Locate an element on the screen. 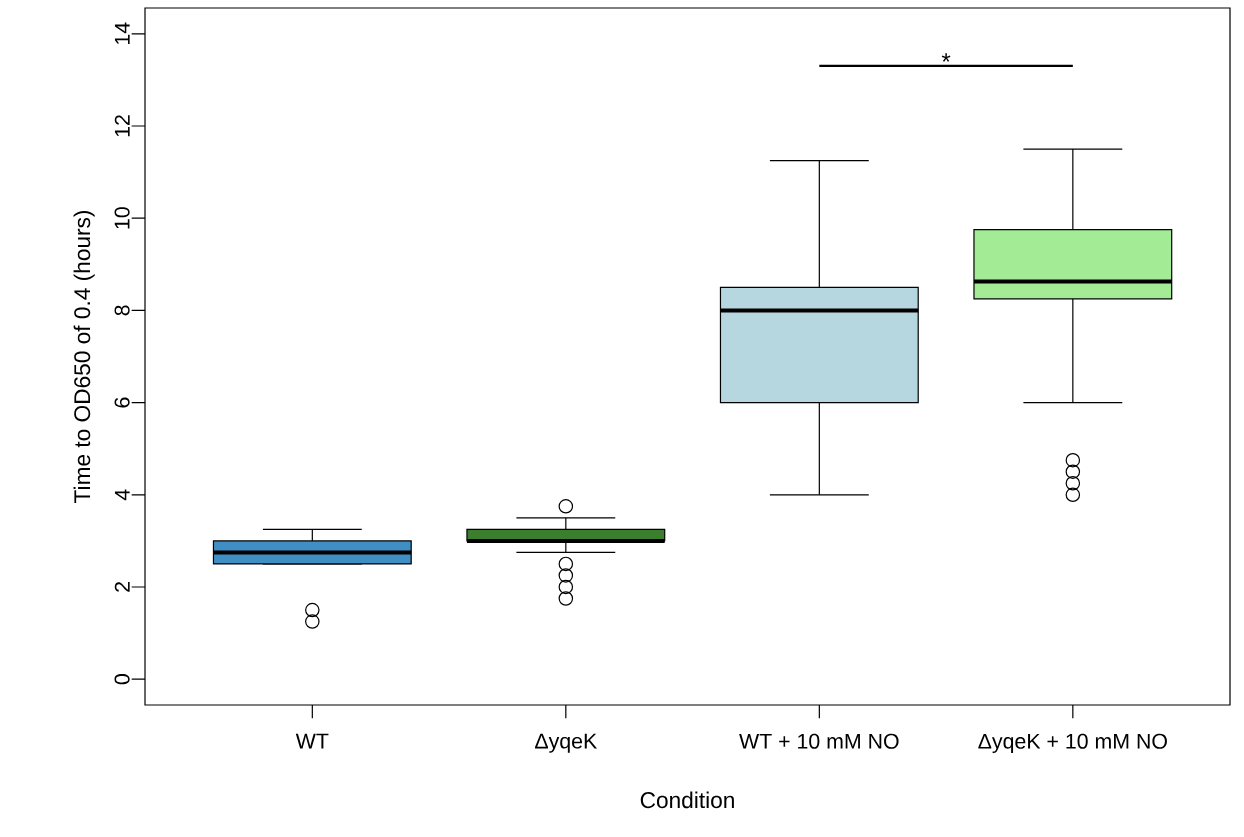 This screenshot has height=837, width=1244. y-axis-title: Time to OD650 of 0.4 (hours) is located at coordinates (84, 356).